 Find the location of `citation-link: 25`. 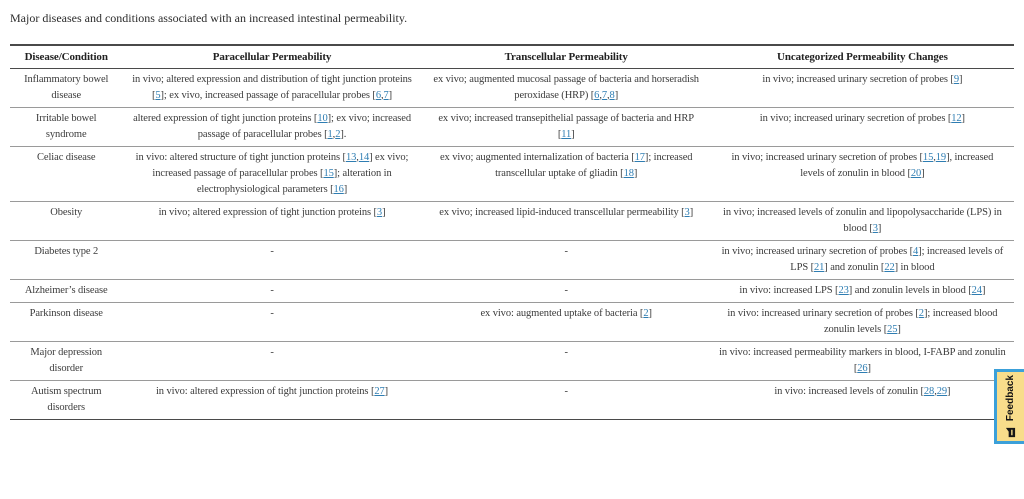

citation-link: 25 is located at coordinates (892, 329).